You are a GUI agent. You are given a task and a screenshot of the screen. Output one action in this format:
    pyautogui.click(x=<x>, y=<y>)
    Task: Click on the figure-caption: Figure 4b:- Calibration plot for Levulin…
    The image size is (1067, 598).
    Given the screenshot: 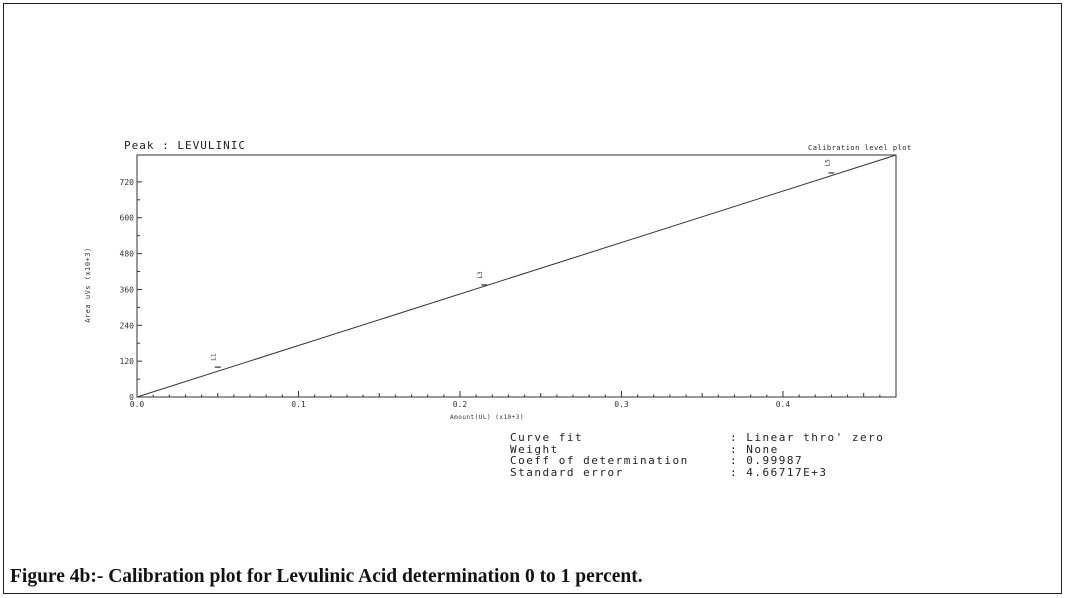 What is the action you would take?
    pyautogui.click(x=326, y=576)
    